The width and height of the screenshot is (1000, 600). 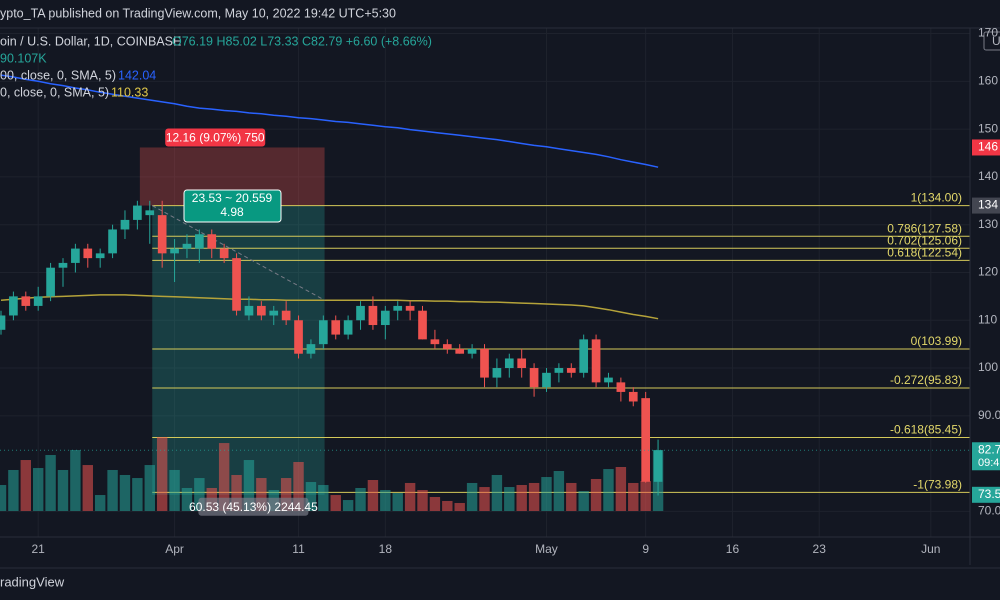 I want to click on brand: radingView, so click(x=32, y=581).